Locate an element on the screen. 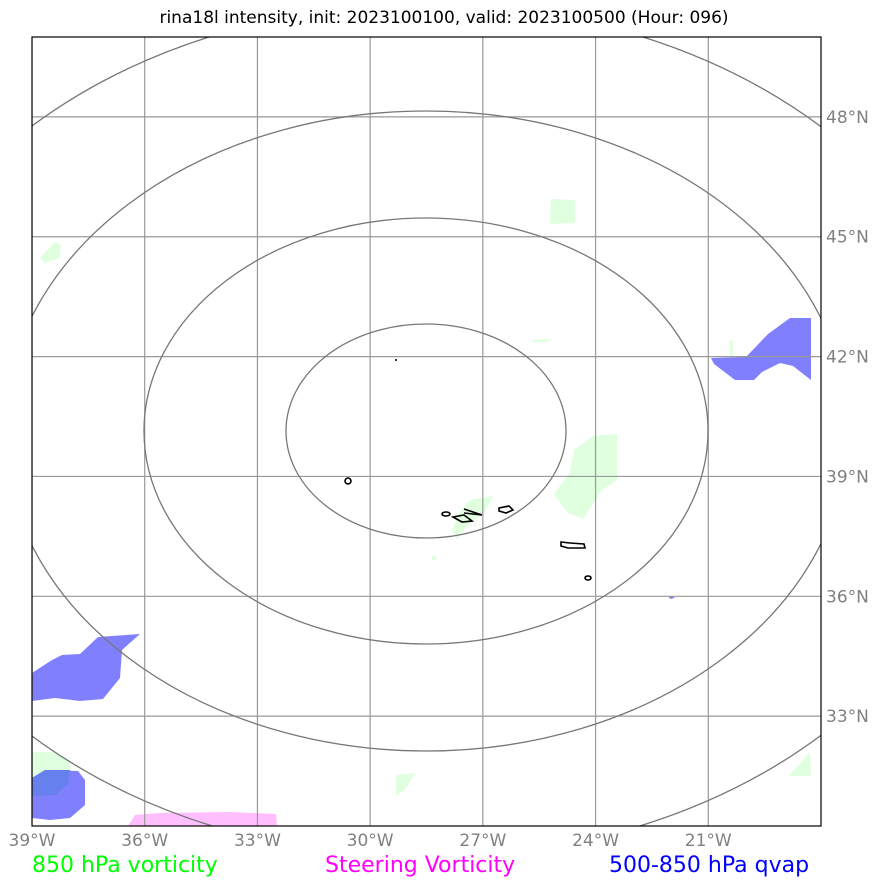 The width and height of the screenshot is (888, 891). legend-vorticity: 850 hPa vorticity is located at coordinates (125, 865).